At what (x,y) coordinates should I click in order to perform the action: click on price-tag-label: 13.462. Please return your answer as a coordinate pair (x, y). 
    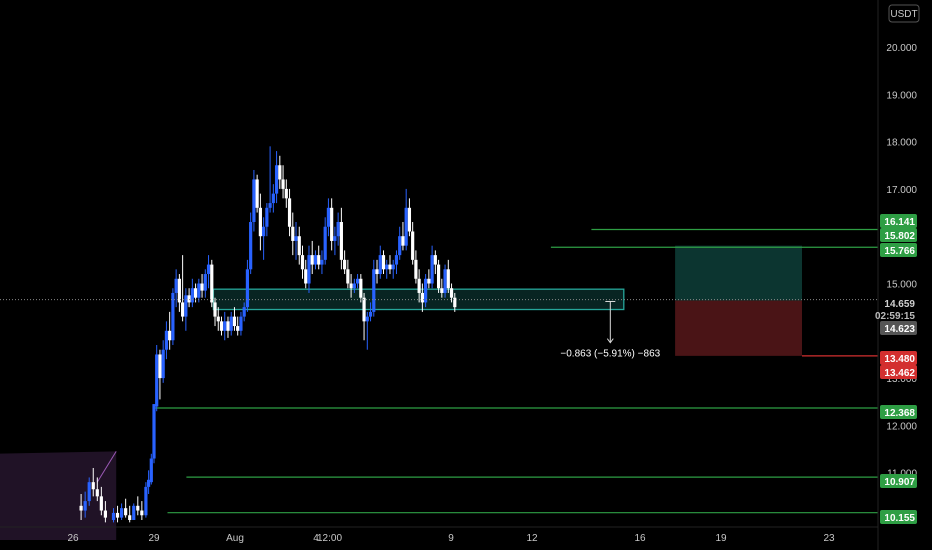
    Looking at the image, I should click on (899, 373).